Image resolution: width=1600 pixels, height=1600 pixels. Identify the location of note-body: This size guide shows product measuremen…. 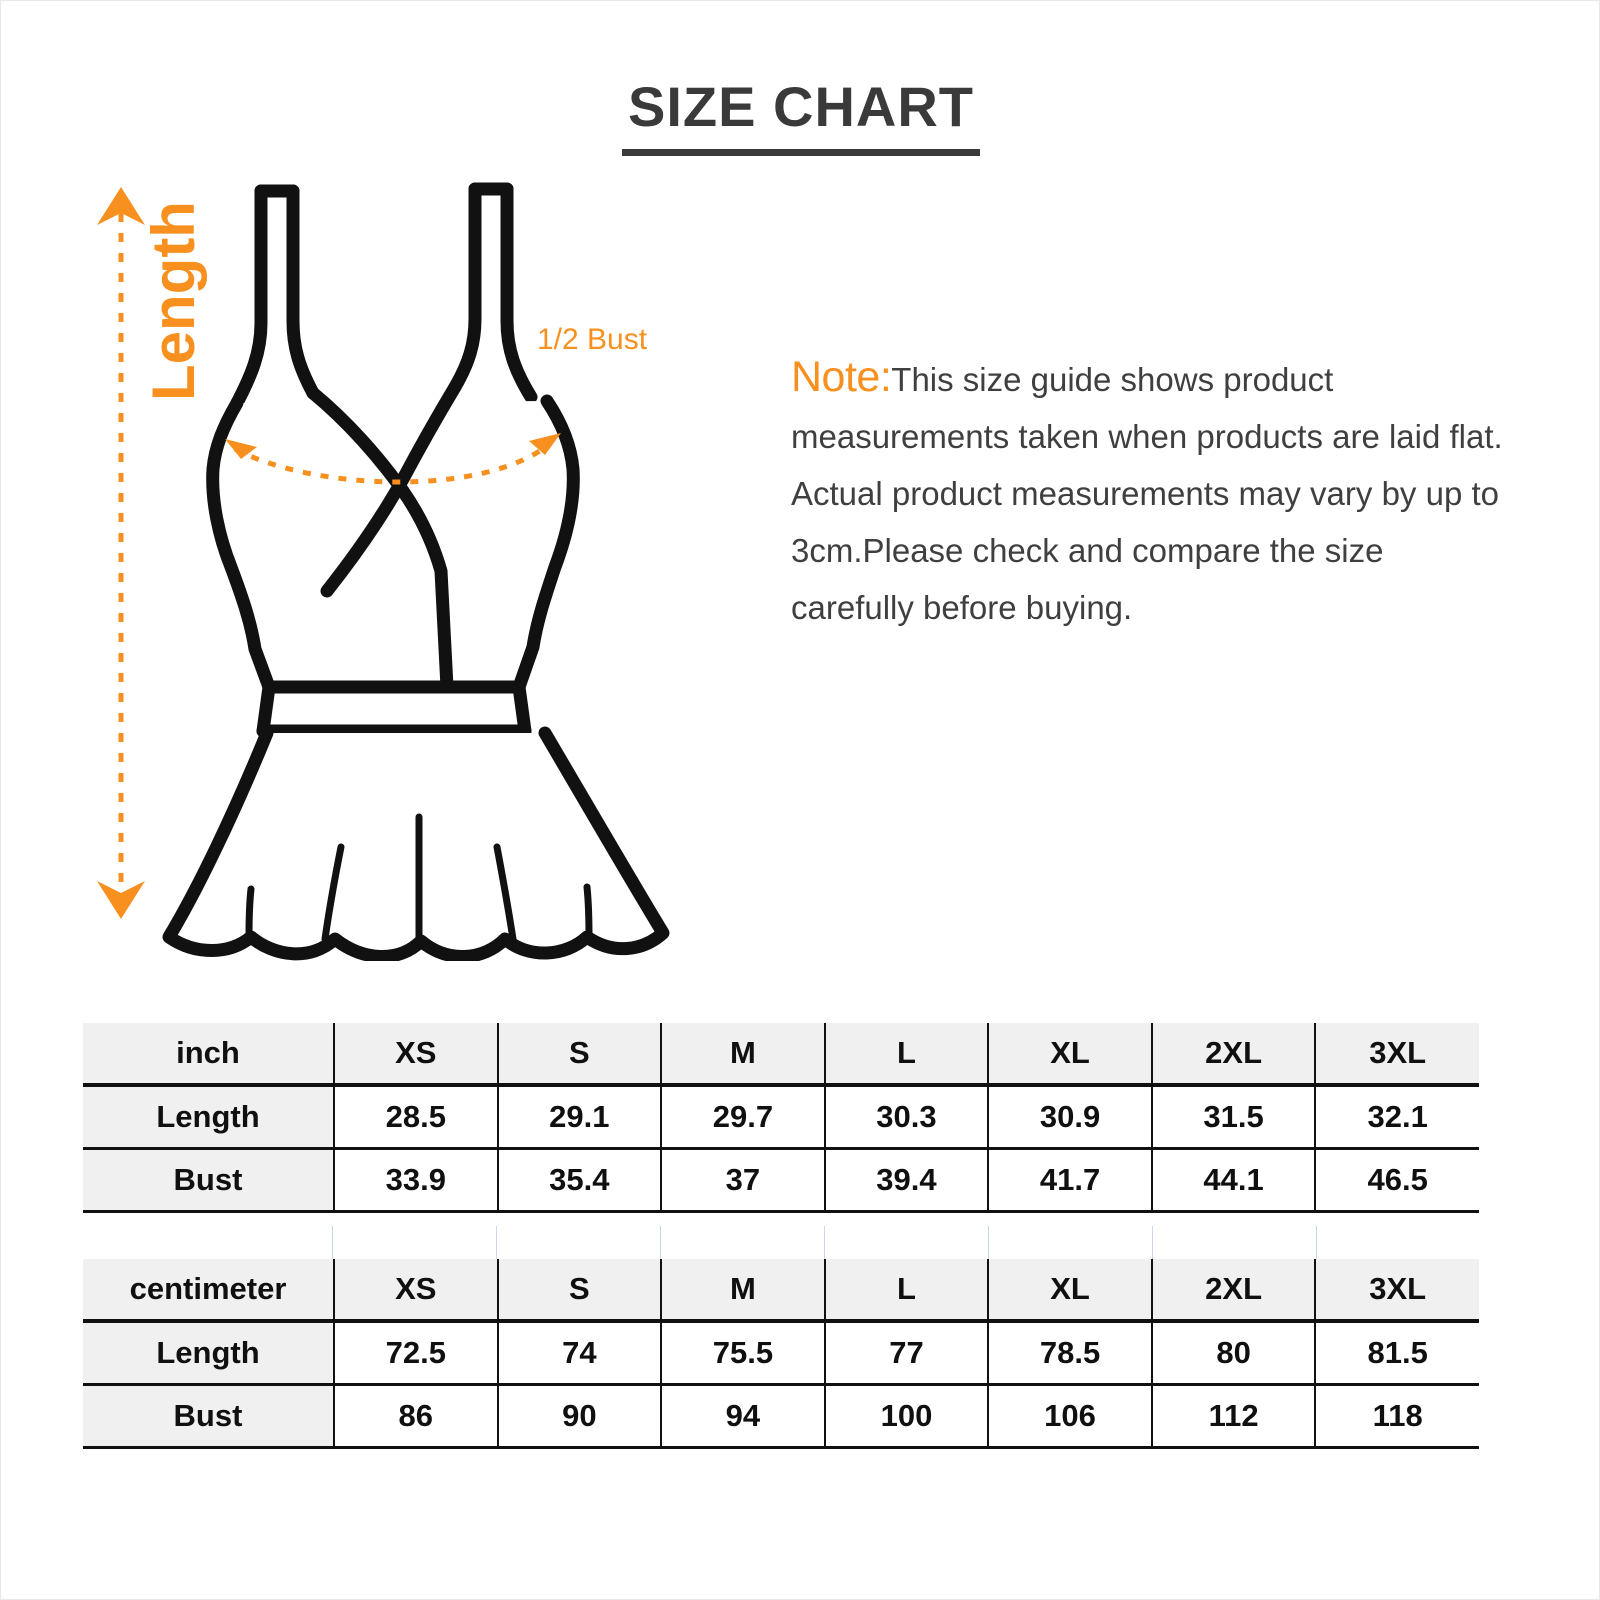
(1147, 493).